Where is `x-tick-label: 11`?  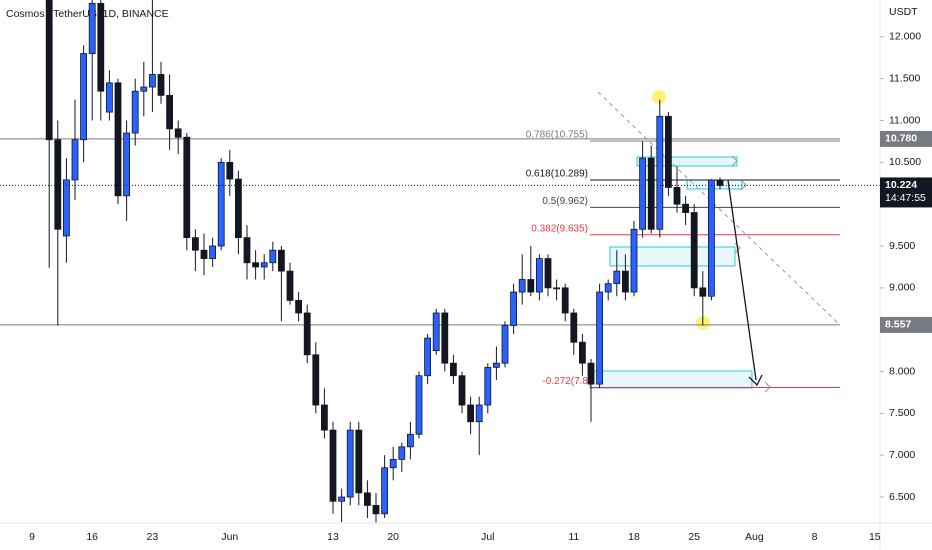 x-tick-label: 11 is located at coordinates (573, 537).